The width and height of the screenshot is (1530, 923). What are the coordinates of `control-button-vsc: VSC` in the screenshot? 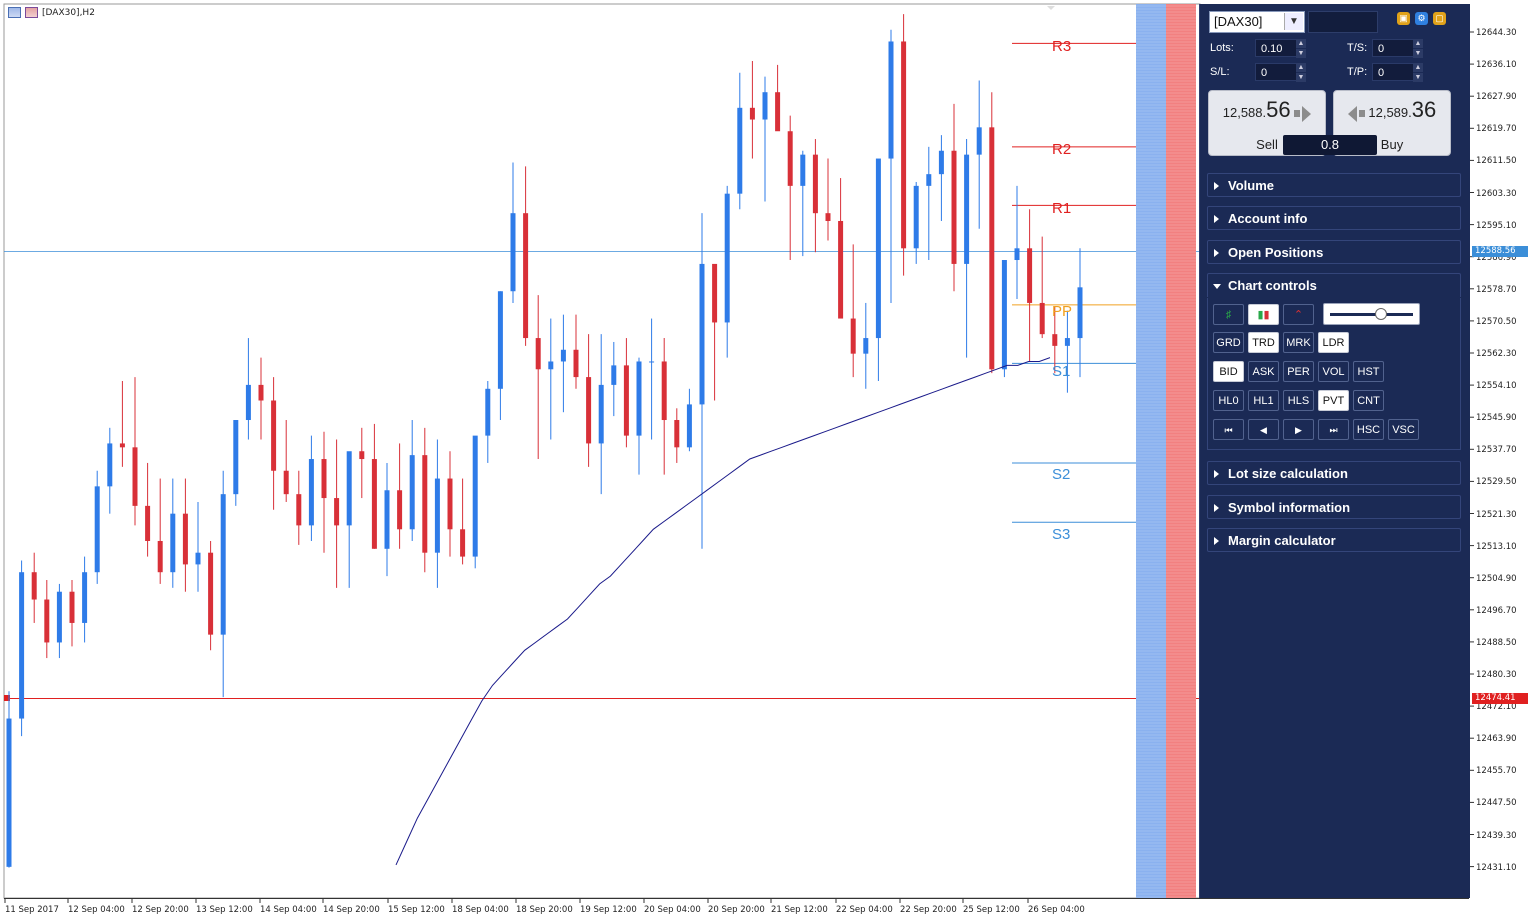 It's located at (1403, 429).